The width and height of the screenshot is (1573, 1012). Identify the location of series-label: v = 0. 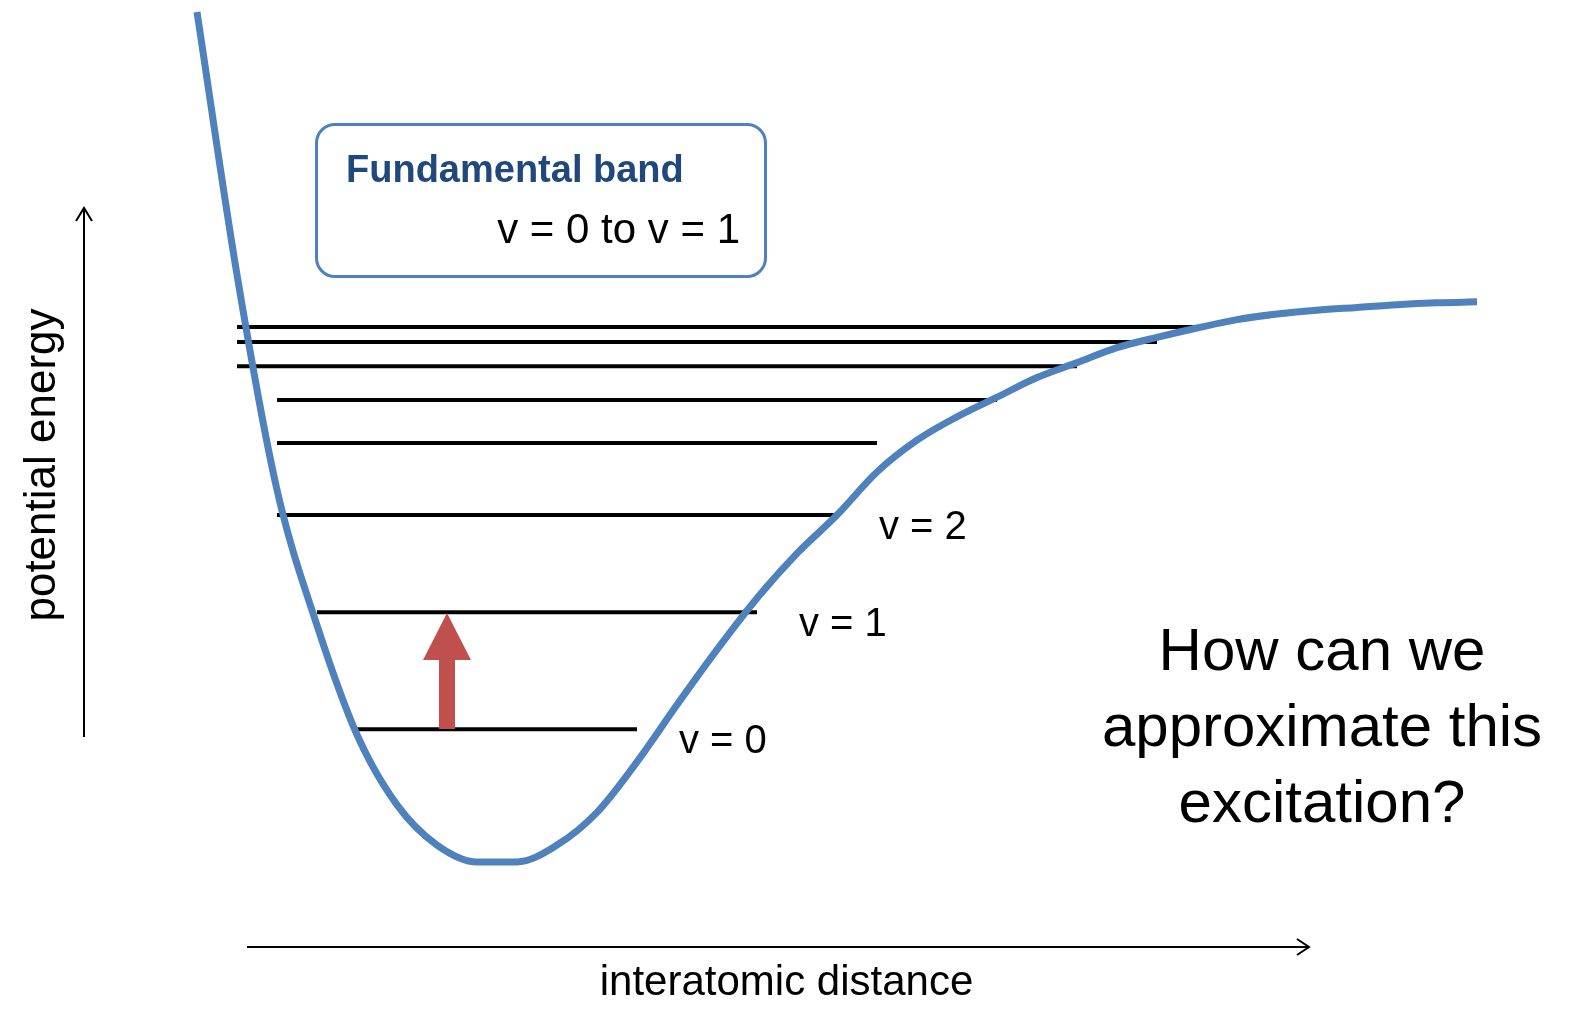
(723, 740).